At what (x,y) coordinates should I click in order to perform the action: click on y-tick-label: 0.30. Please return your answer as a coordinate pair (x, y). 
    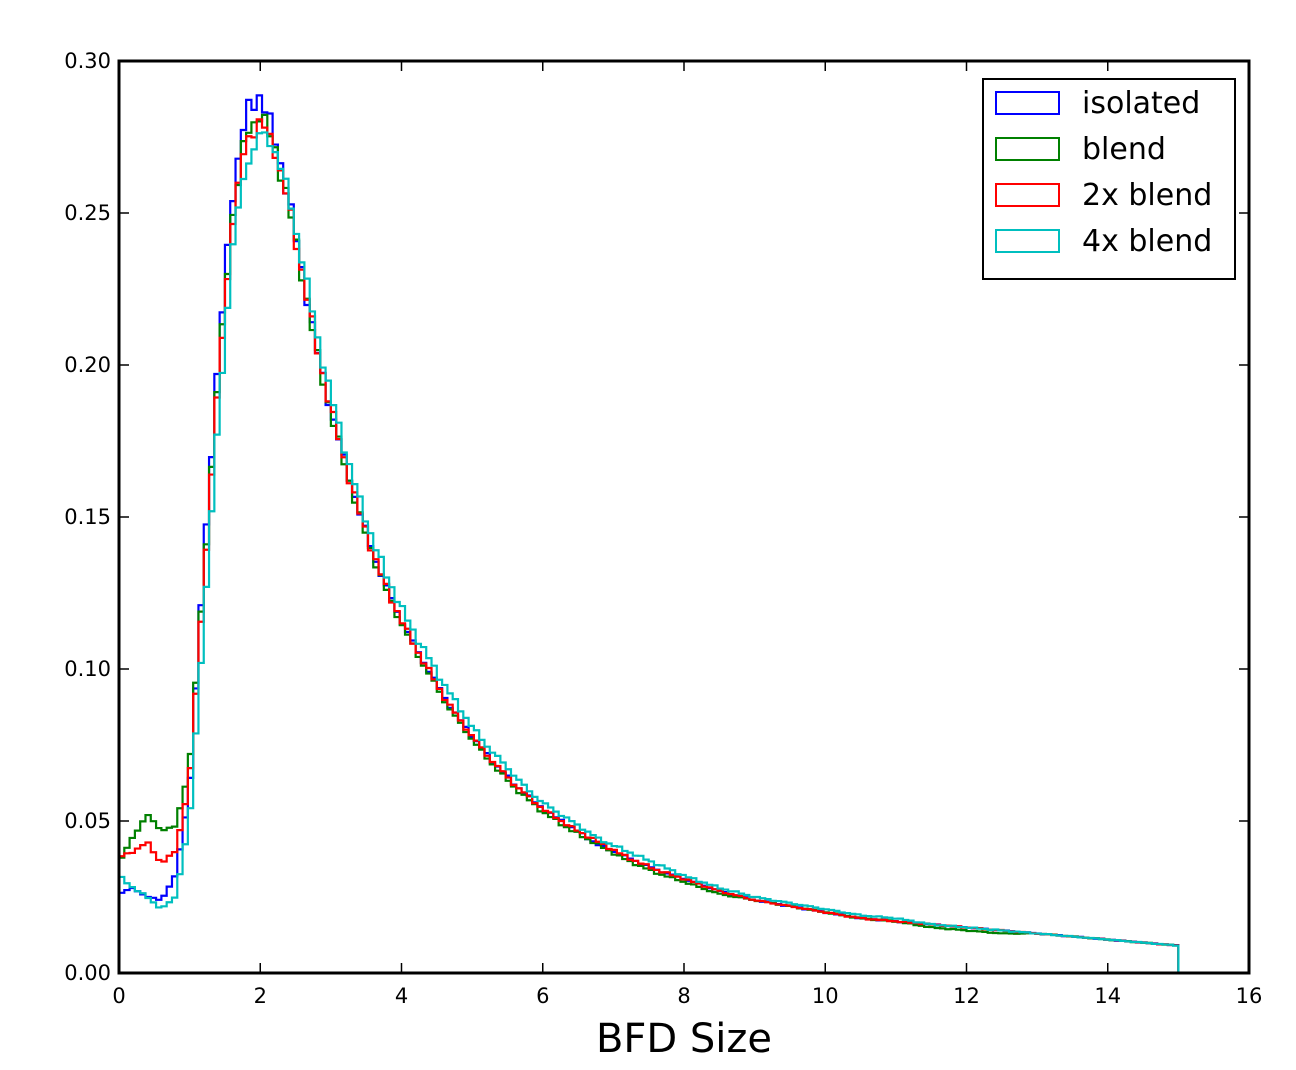
    Looking at the image, I should click on (87, 61).